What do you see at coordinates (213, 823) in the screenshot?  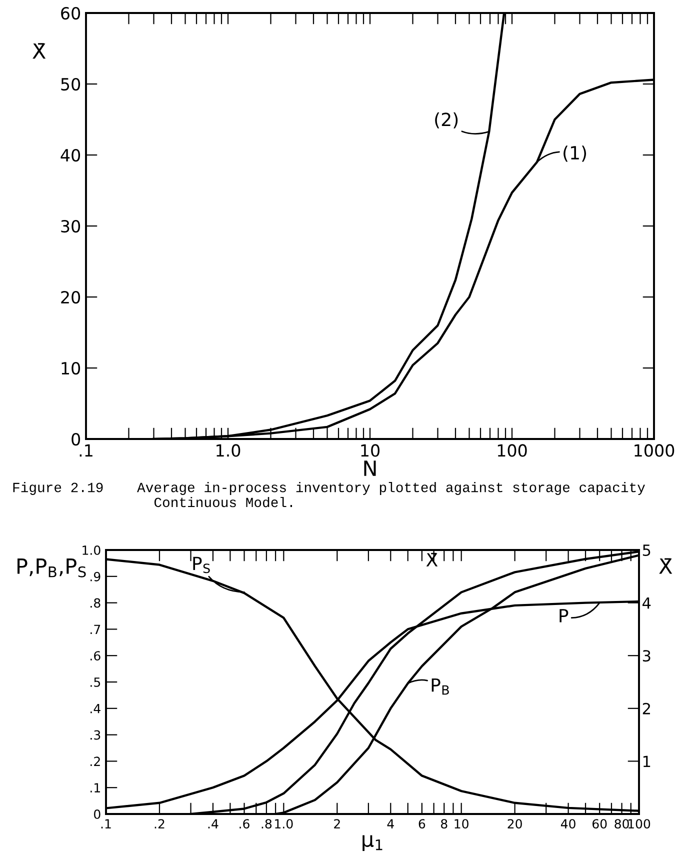 I see `x-tick-label: .4` at bounding box center [213, 823].